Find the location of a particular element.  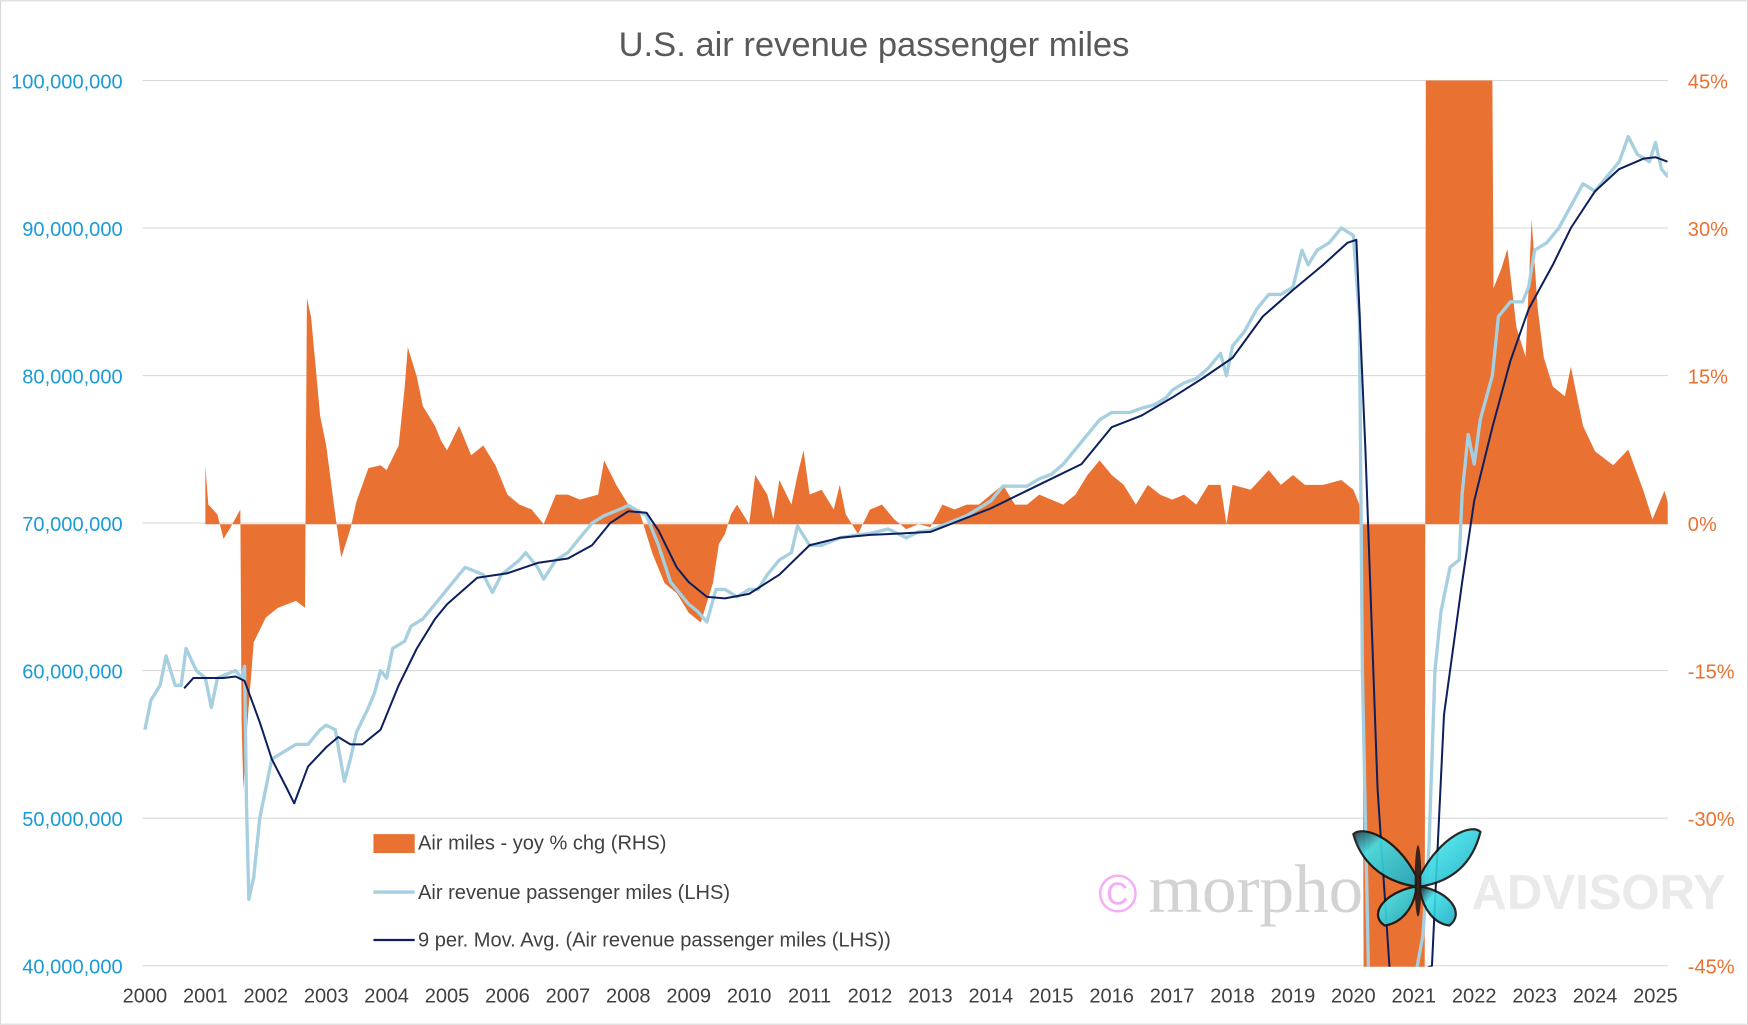

x-tick-label: 2007 is located at coordinates (568, 996).